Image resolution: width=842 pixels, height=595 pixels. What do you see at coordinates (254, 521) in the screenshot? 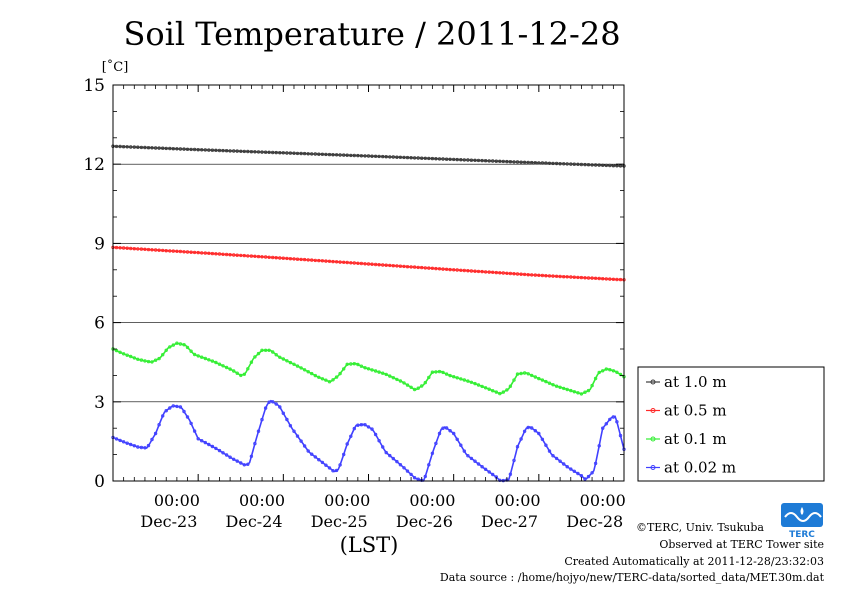
I see `x-tick-date-label: Dec-24` at bounding box center [254, 521].